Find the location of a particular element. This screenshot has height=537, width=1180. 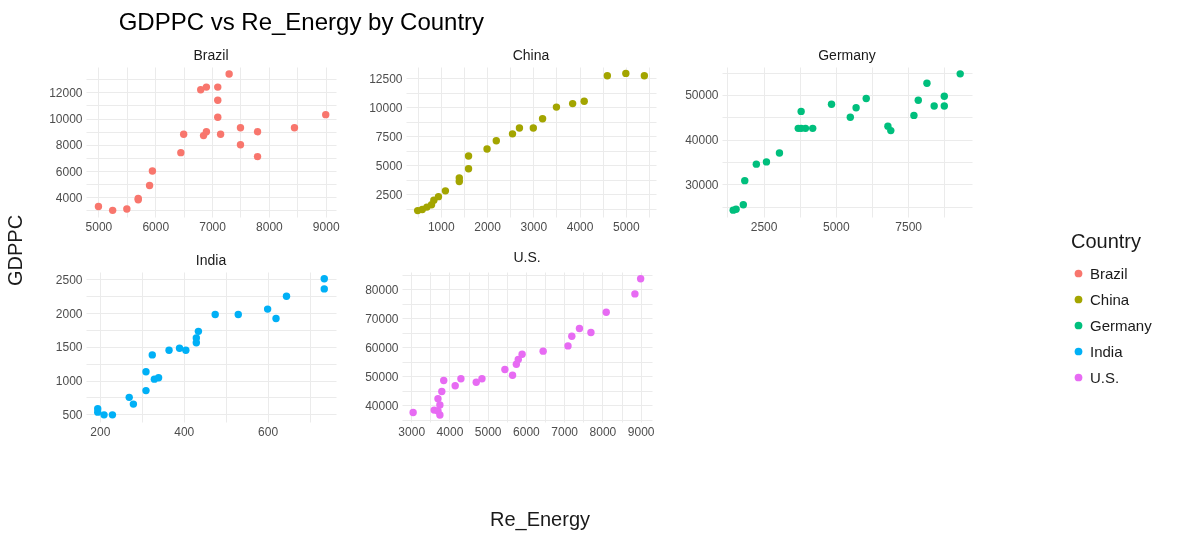

x-tick-label: 3000 is located at coordinates (534, 226).